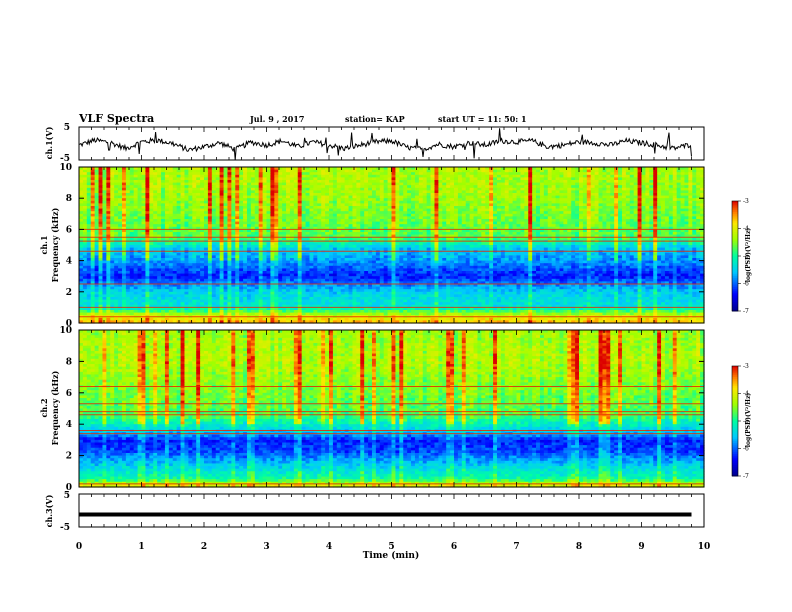 The width and height of the screenshot is (792, 612). I want to click on ch1-waveform-trace, so click(385, 144).